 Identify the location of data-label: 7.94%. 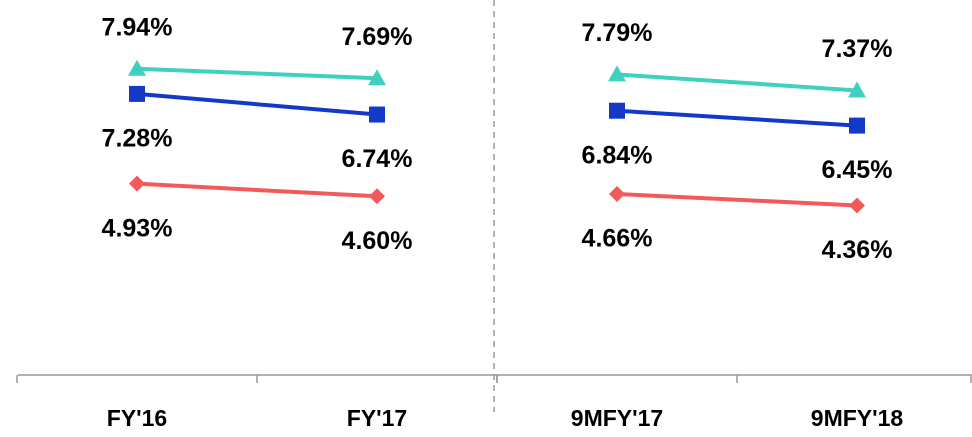
(137, 27).